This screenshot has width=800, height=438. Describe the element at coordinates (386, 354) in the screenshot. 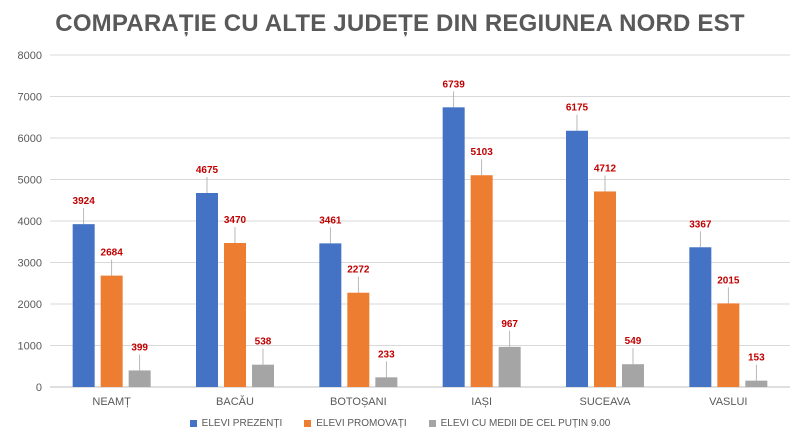

I see `data-label: 233` at that location.